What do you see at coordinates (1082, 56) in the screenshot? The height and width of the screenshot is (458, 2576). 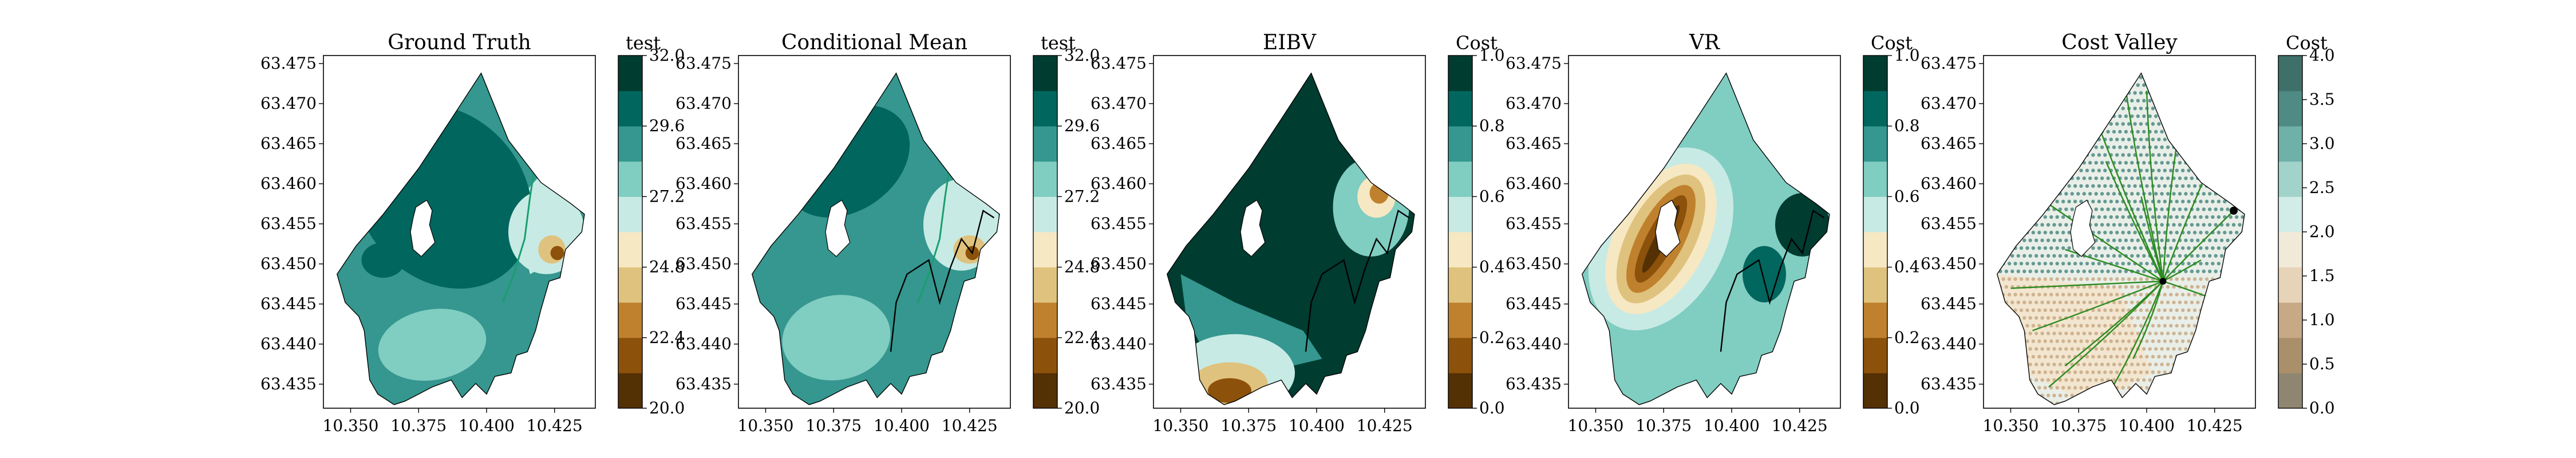 I see `colorbar-tick-label: 32.0` at bounding box center [1082, 56].